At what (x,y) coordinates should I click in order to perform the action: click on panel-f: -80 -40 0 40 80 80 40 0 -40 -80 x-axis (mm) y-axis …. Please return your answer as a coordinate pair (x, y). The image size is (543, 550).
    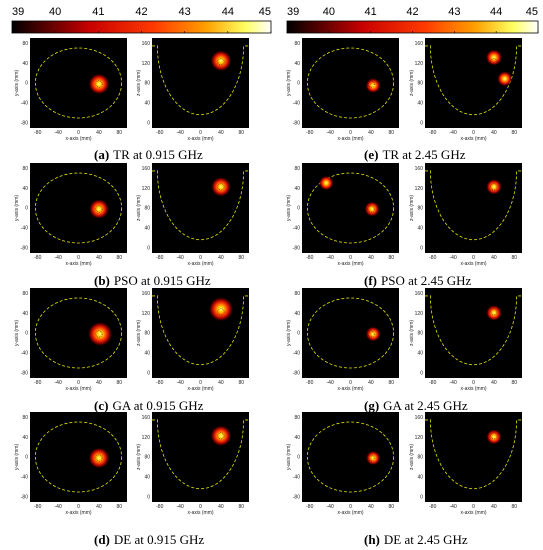
    Looking at the image, I should click on (404, 225).